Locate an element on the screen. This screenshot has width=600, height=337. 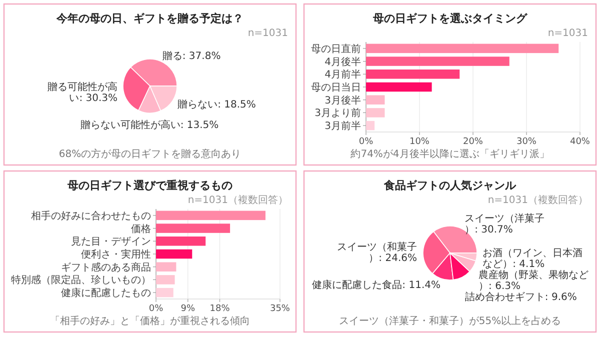
text: 68%の方が母の日ギフトを贈る意向あり is located at coordinates (150, 154).